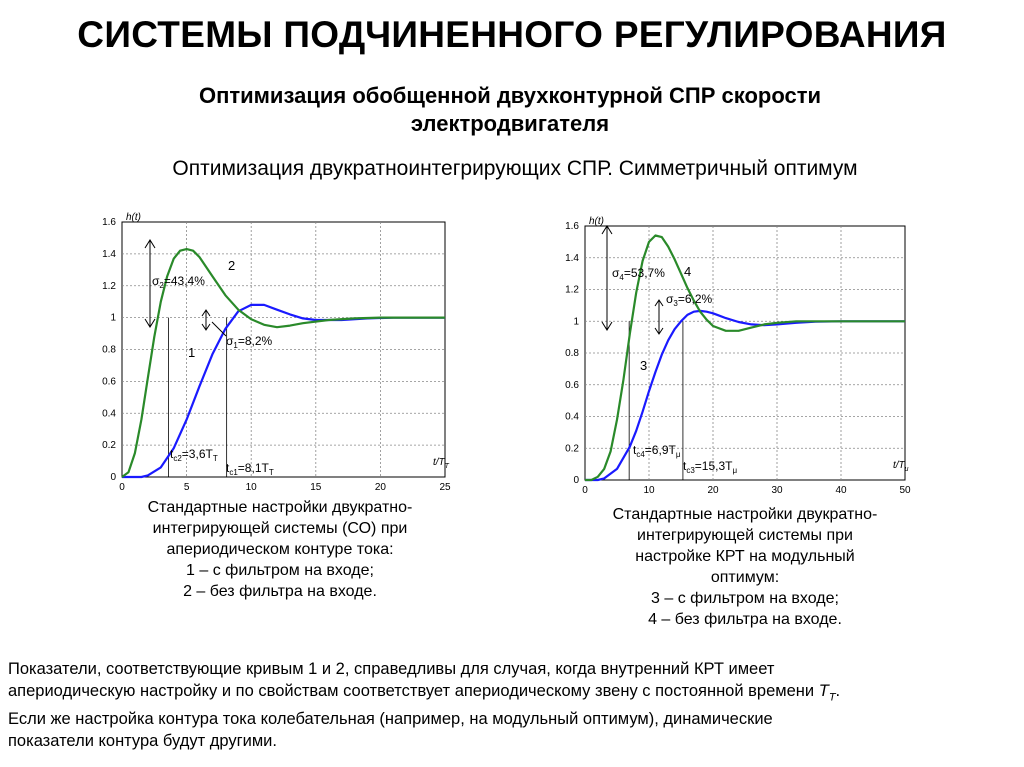 This screenshot has width=1024, height=767. What do you see at coordinates (745, 619) in the screenshot?
I see `caption-right-line: 4 – без фильтра на входе.` at bounding box center [745, 619].